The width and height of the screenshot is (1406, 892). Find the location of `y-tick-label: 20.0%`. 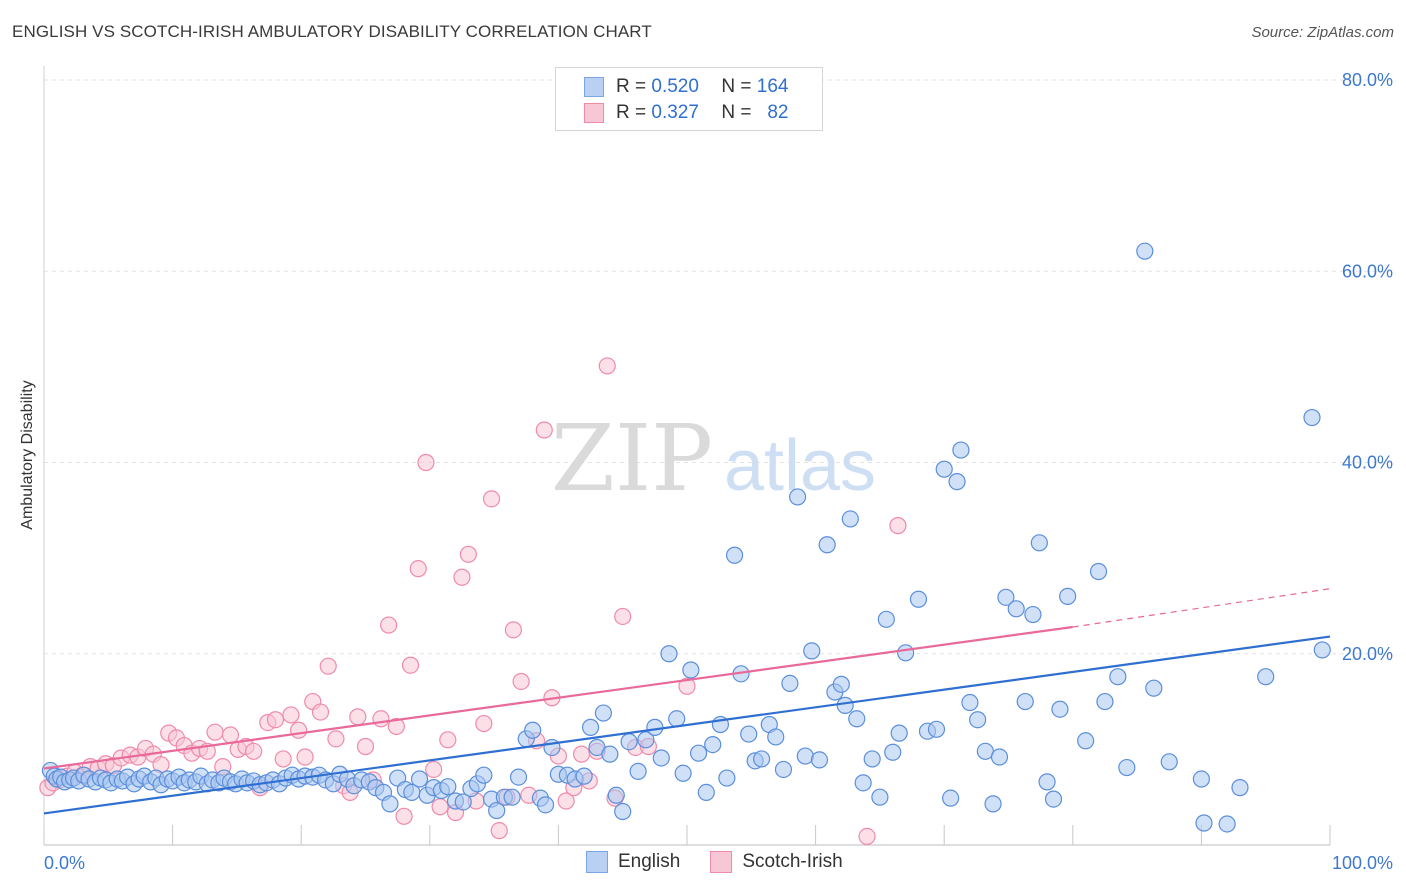

y-tick-label: 20.0% is located at coordinates (1367, 654).